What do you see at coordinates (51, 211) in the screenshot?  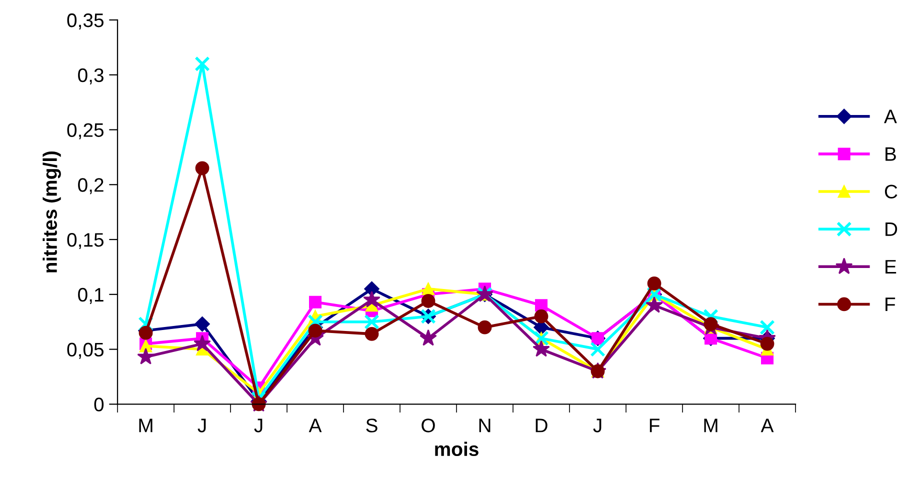 I see `y-axis-title: nitrites (mg/l)` at bounding box center [51, 211].